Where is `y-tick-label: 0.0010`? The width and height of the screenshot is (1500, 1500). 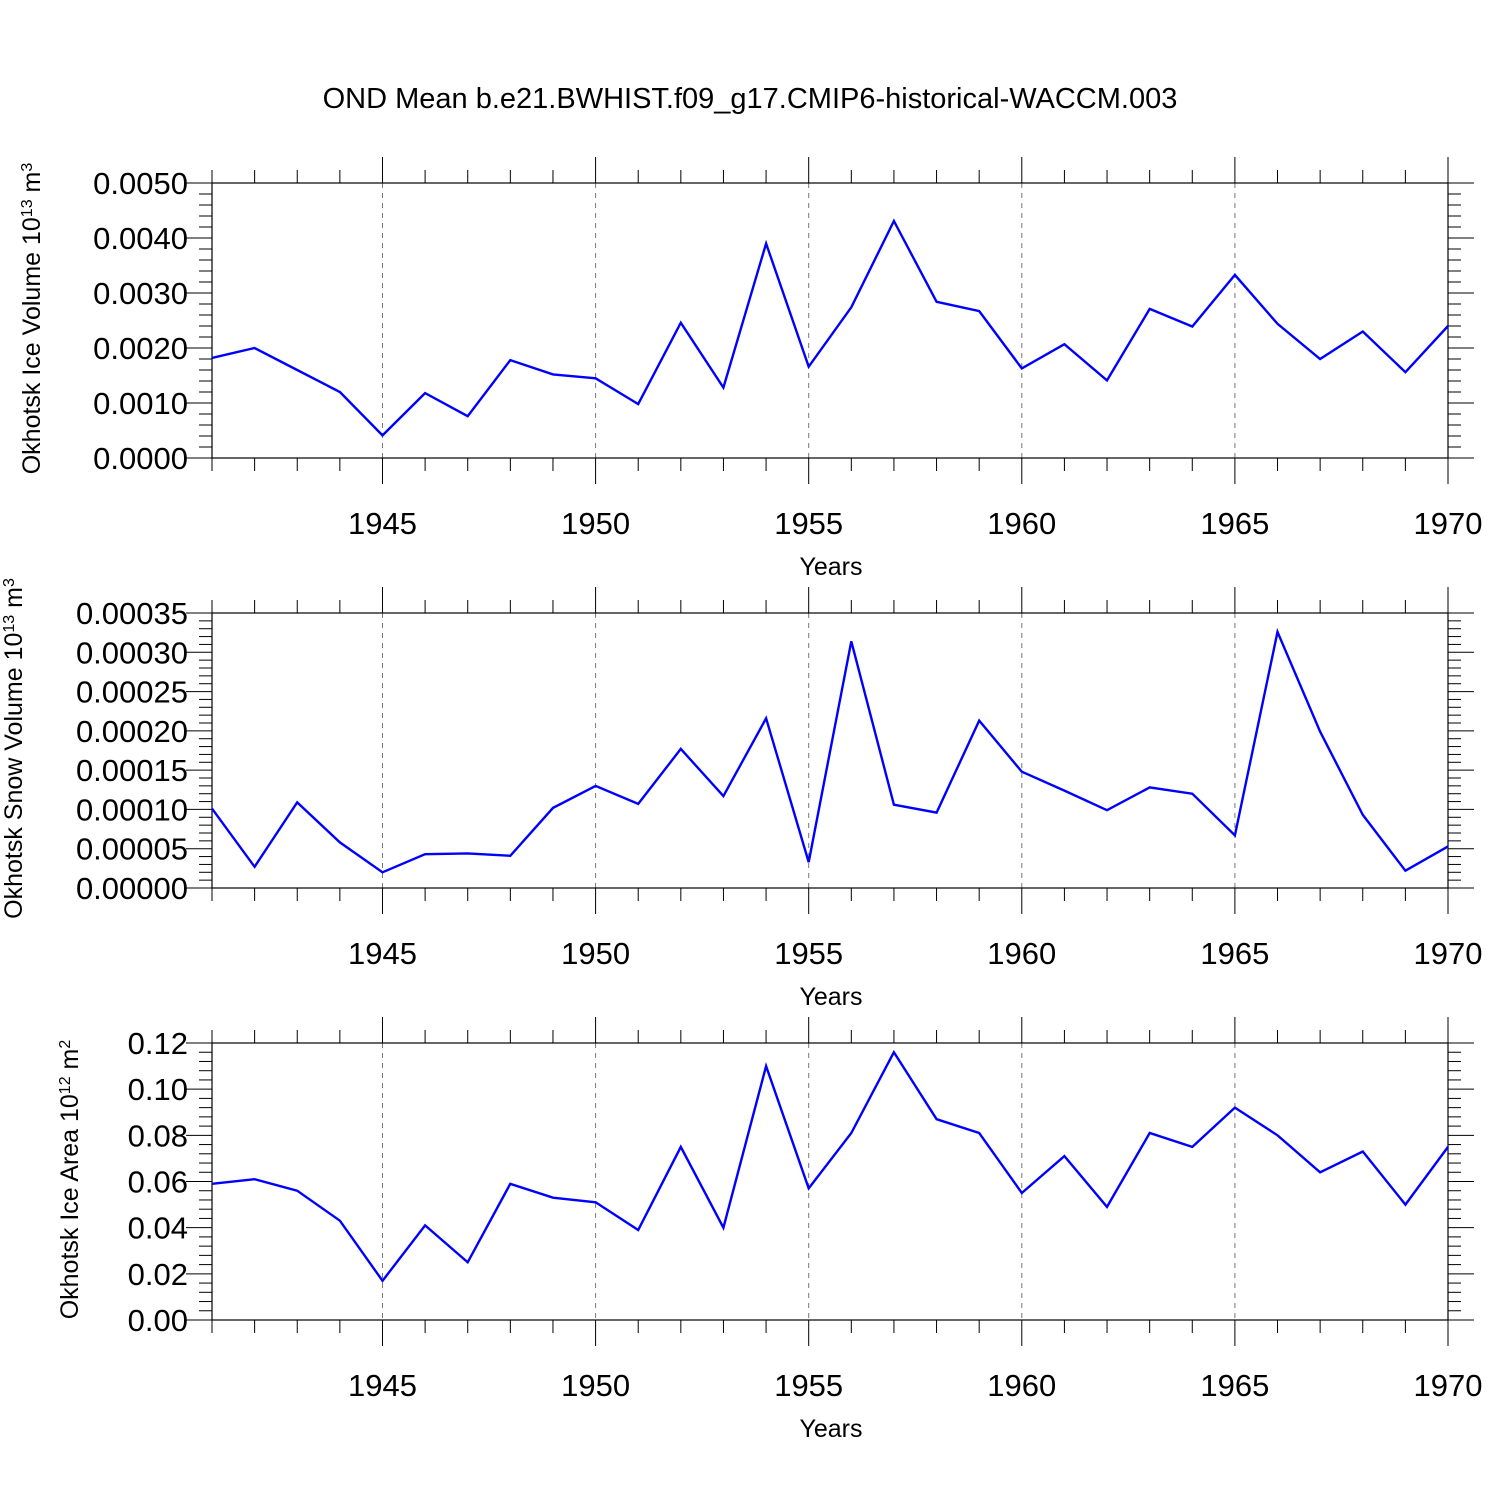
y-tick-label: 0.0010 is located at coordinates (140, 403).